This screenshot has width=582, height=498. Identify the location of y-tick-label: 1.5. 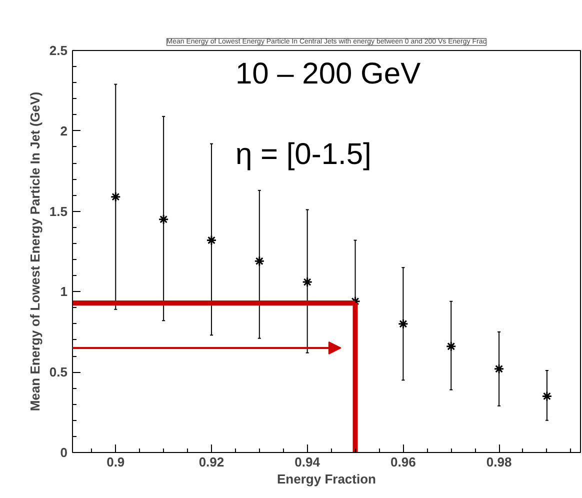
(58, 211).